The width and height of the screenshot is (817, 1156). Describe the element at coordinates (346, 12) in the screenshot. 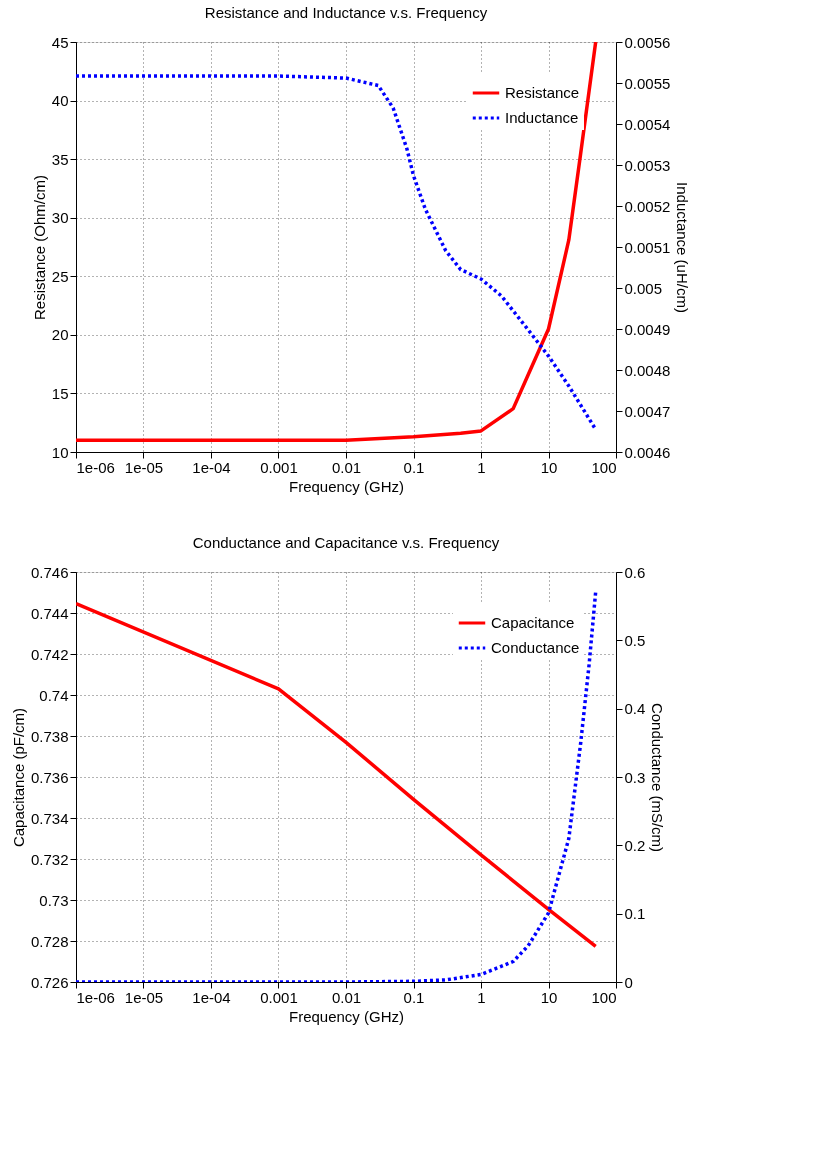

I see `chart-title: Resistance and Inductance v.s. Frequency` at that location.